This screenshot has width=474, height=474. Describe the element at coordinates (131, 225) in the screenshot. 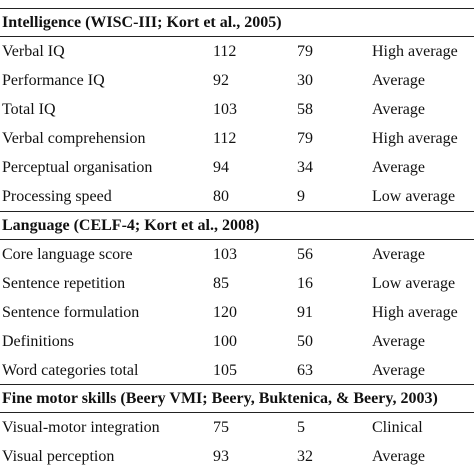

I see `section-heading-language: Language (CELF-4; Kort et al., 2008)` at that location.